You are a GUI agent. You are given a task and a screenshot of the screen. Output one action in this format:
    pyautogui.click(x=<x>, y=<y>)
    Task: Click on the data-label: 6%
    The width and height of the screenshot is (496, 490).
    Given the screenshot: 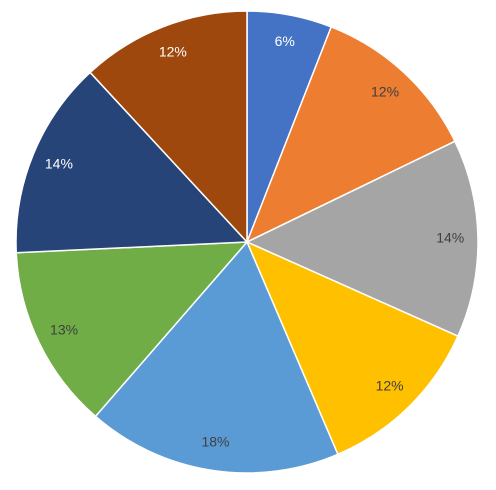 What is the action you would take?
    pyautogui.click(x=285, y=41)
    